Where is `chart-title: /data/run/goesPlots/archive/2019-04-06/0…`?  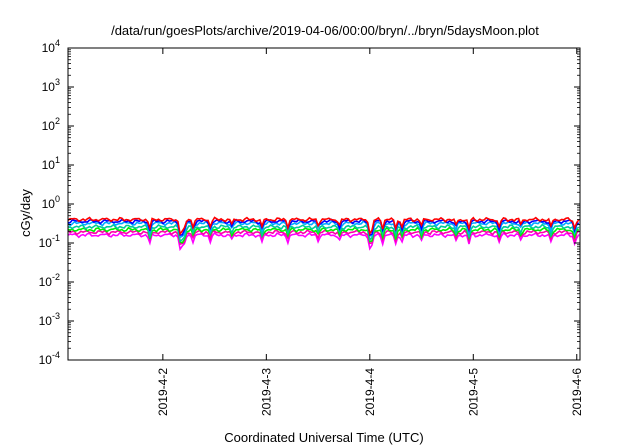
chart-title: /data/run/goesPlots/archive/2019-04-06/0… is located at coordinates (325, 30).